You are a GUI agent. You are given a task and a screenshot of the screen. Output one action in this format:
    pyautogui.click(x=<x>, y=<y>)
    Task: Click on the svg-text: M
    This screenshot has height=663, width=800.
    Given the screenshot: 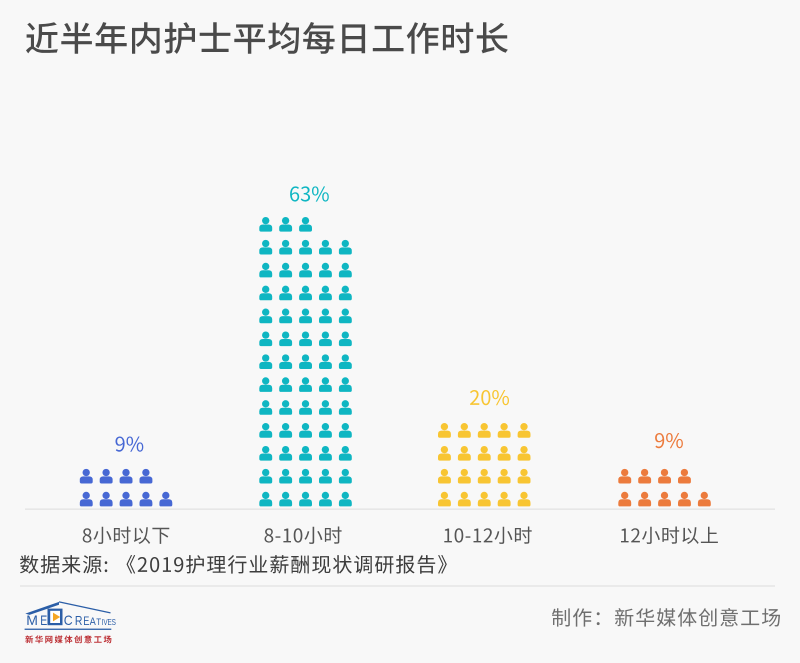 What is the action you would take?
    pyautogui.click(x=32, y=620)
    